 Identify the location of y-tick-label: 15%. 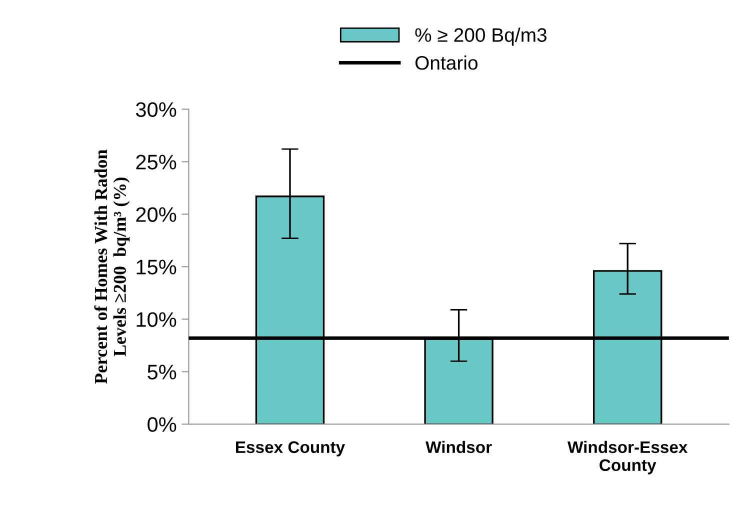
(156, 267).